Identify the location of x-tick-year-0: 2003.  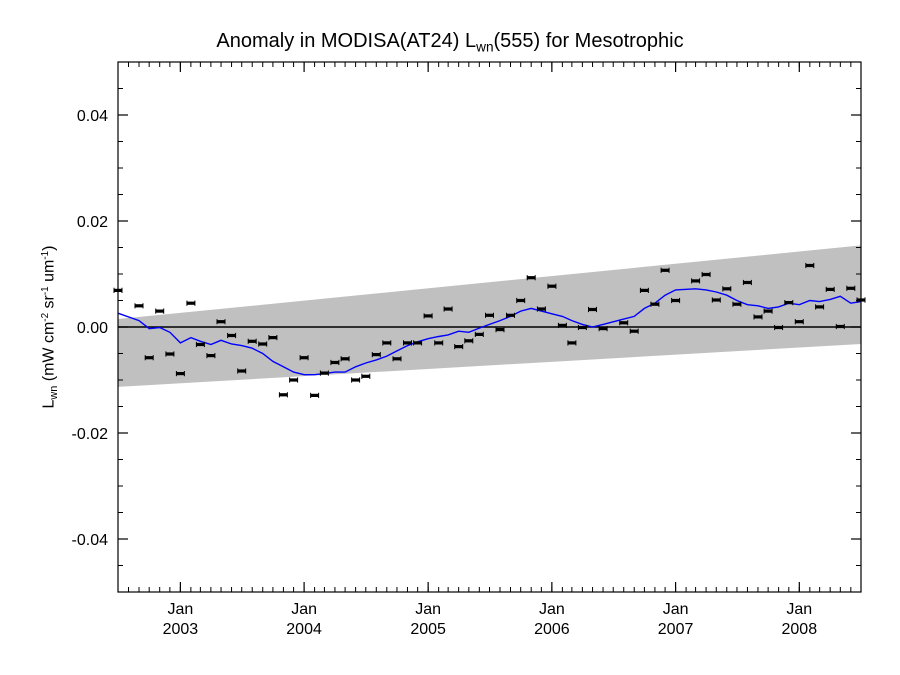
(181, 629).